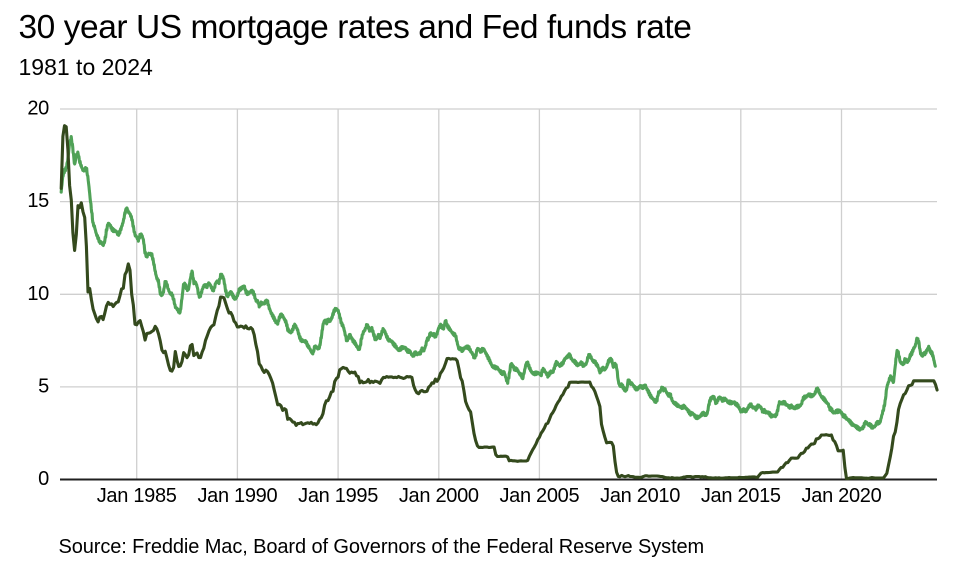 The height and width of the screenshot is (576, 954). Describe the element at coordinates (842, 496) in the screenshot. I see `svg-text: Jan 2020` at that location.